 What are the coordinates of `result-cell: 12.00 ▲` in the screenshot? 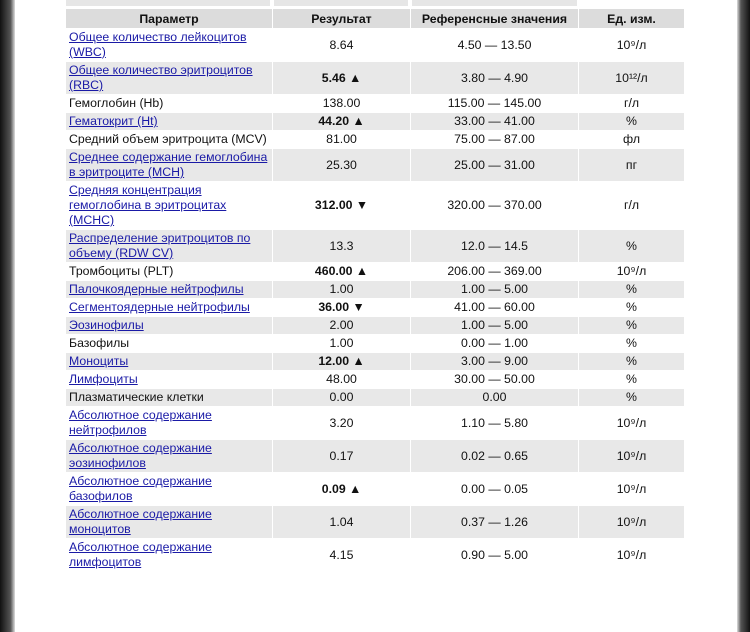 It's located at (341, 361).